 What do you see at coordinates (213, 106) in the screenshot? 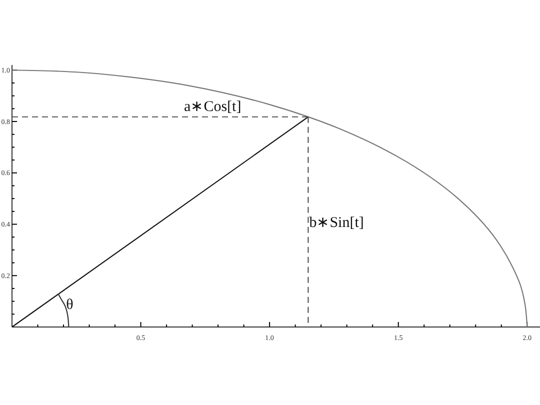
I see `annotation: a∗Cos[t]` at bounding box center [213, 106].